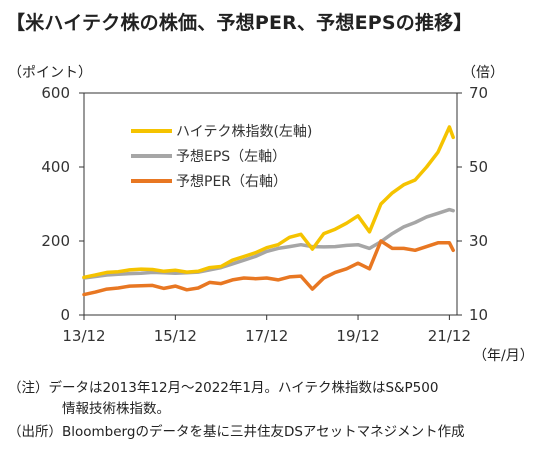 The image size is (542, 452). Describe the element at coordinates (236, 432) in the screenshot. I see `source-note: （出所）Bloombergのデータを基に三井住友DSアセットマネジメント作成` at that location.